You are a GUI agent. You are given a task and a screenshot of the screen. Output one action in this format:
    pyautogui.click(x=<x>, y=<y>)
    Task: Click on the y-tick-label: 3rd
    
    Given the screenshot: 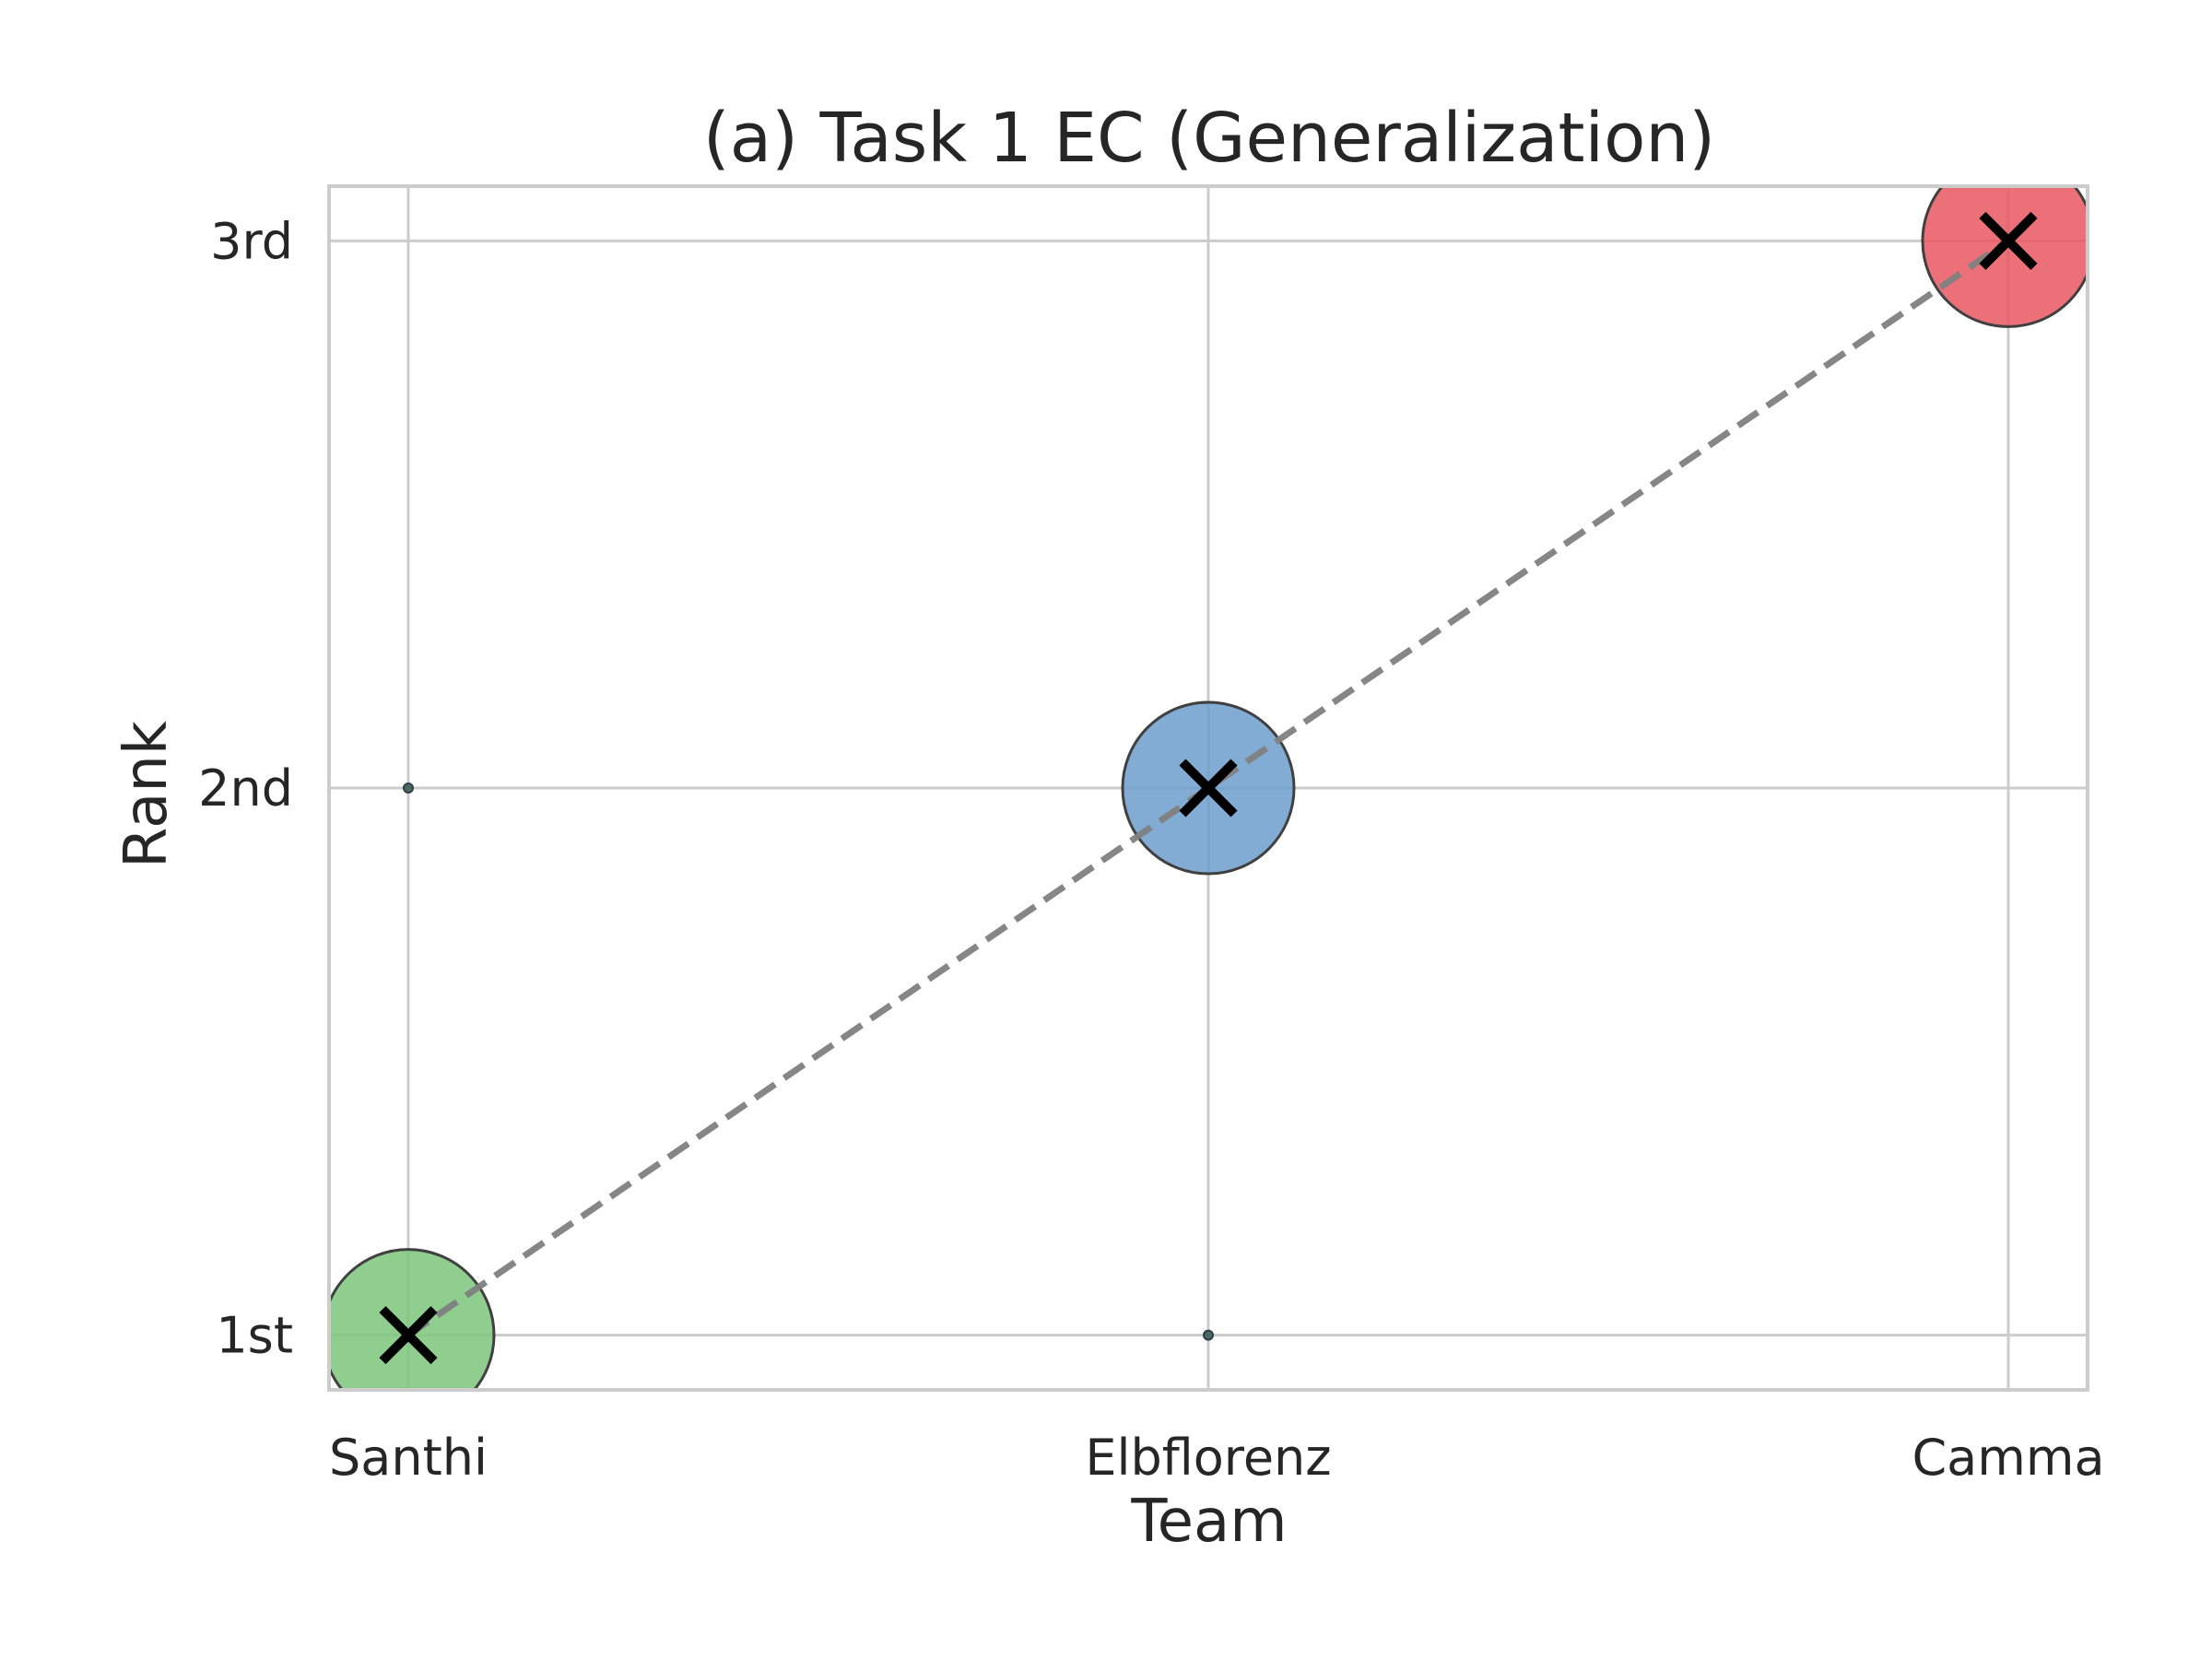 What is the action you would take?
    pyautogui.click(x=251, y=241)
    